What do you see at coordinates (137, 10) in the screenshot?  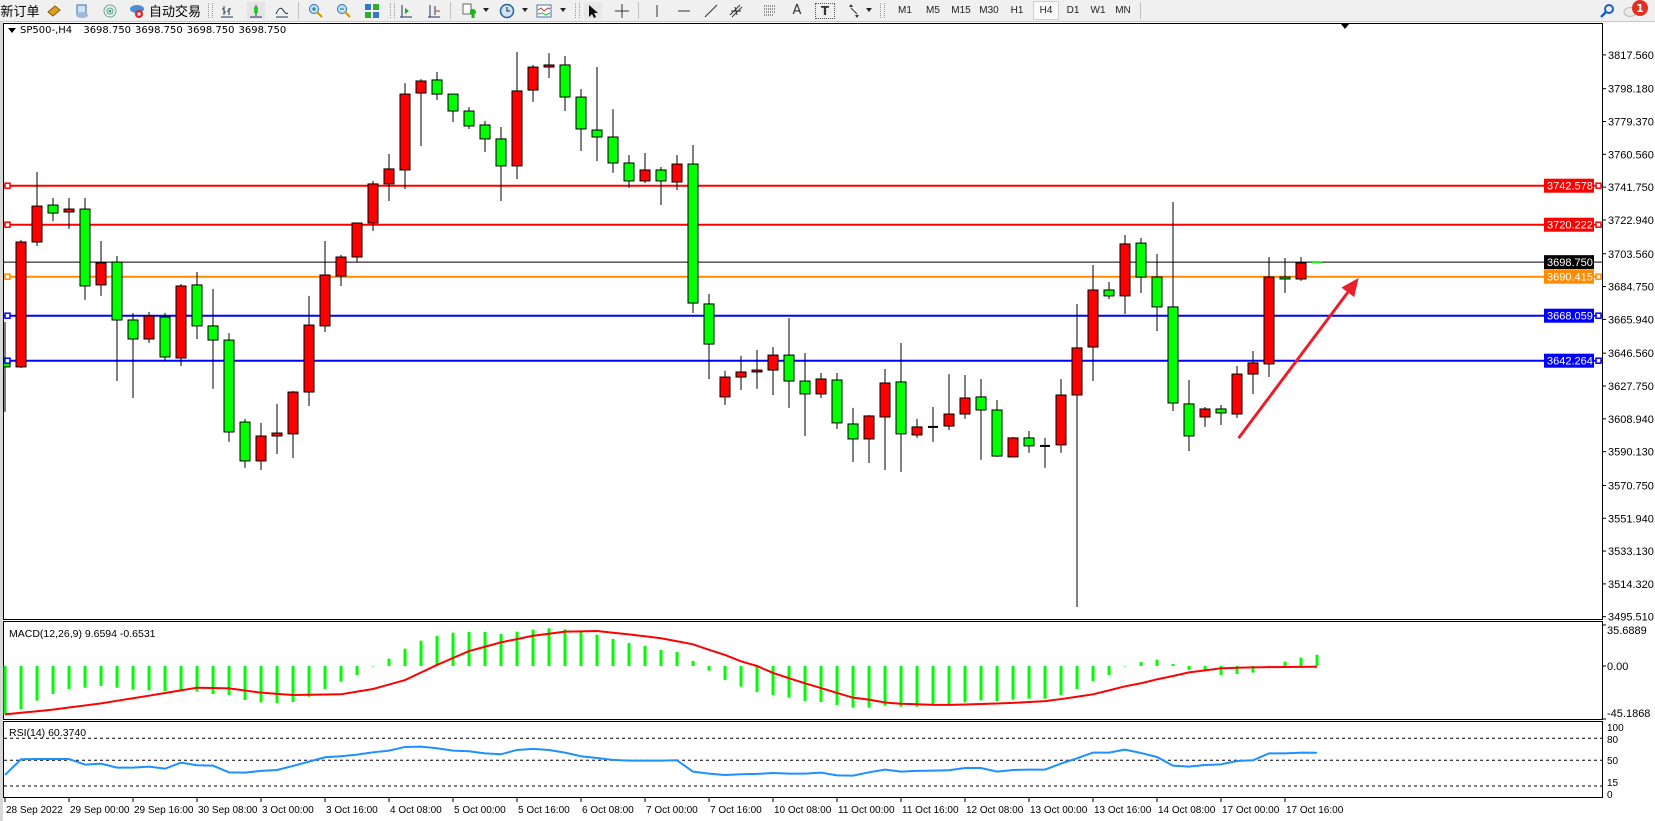 I see `auto-trading-icon` at bounding box center [137, 10].